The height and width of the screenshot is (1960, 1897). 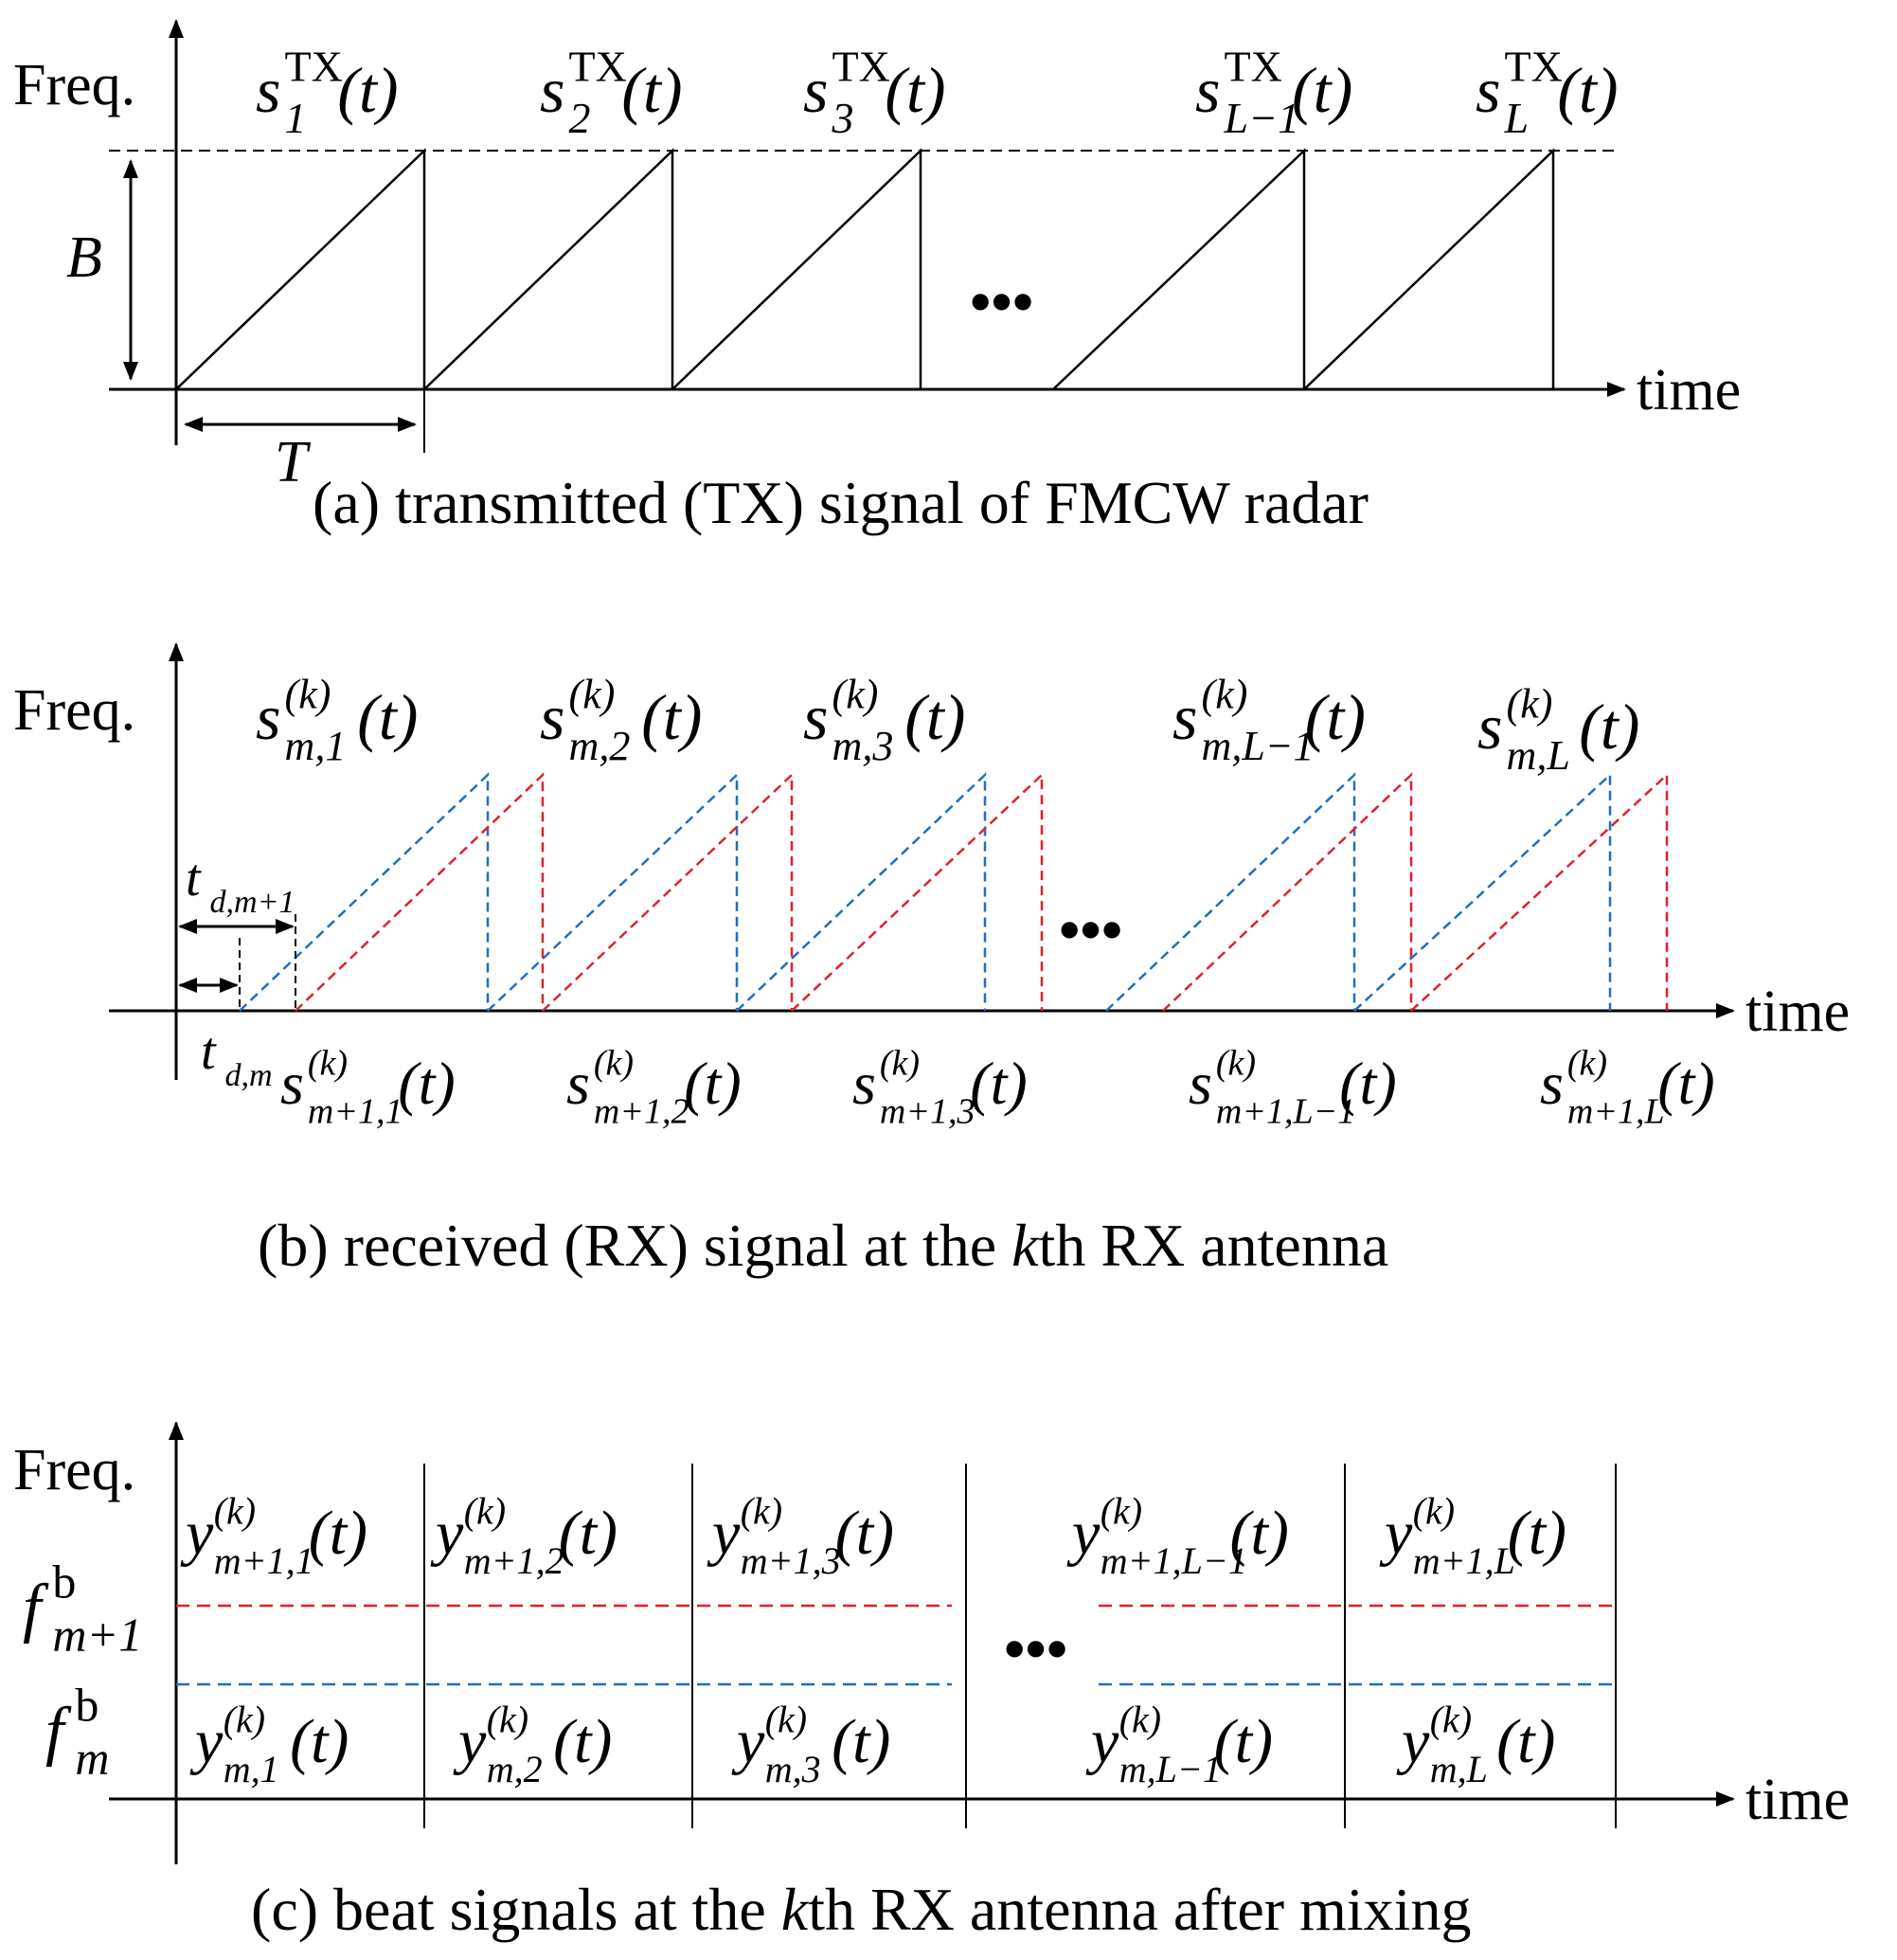 I want to click on rx-bottom-label-1: s (k) m+1,1(t), so click(x=368, y=1087).